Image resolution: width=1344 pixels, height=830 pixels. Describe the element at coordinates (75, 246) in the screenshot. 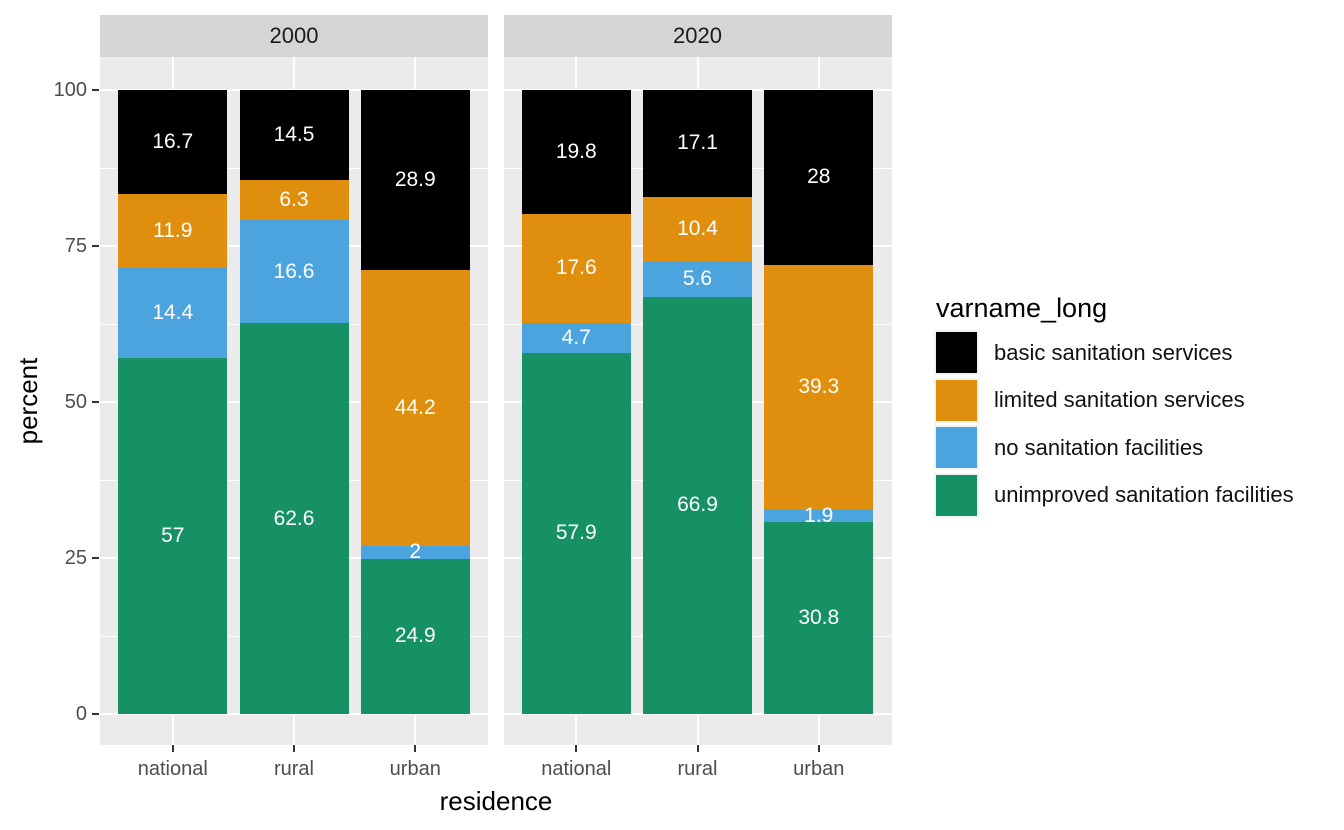

I see `y-tick-label: 75` at that location.